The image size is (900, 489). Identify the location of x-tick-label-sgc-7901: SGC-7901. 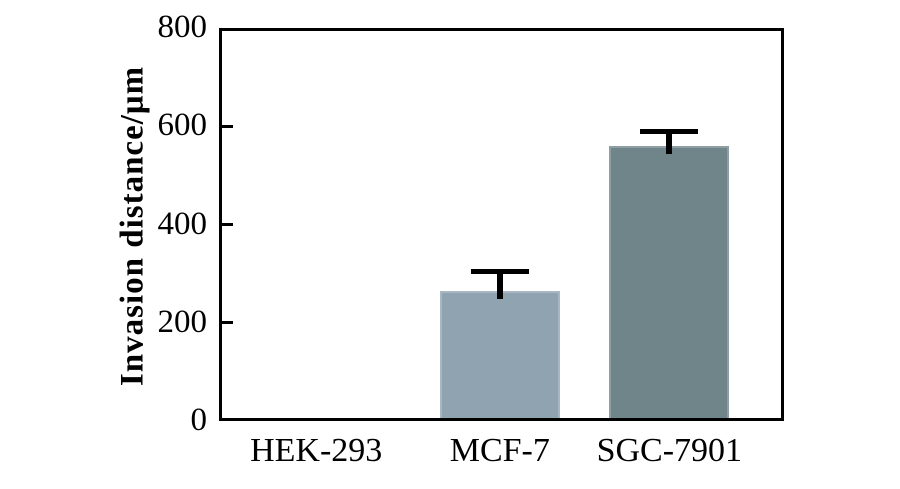
(669, 450).